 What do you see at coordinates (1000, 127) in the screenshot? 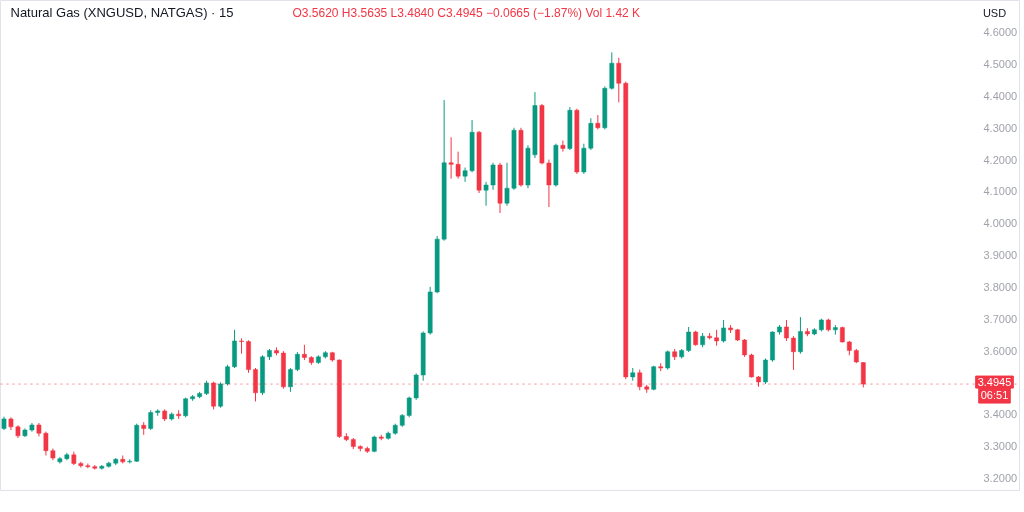
I see `y-tick-label: 4.3000` at bounding box center [1000, 127].